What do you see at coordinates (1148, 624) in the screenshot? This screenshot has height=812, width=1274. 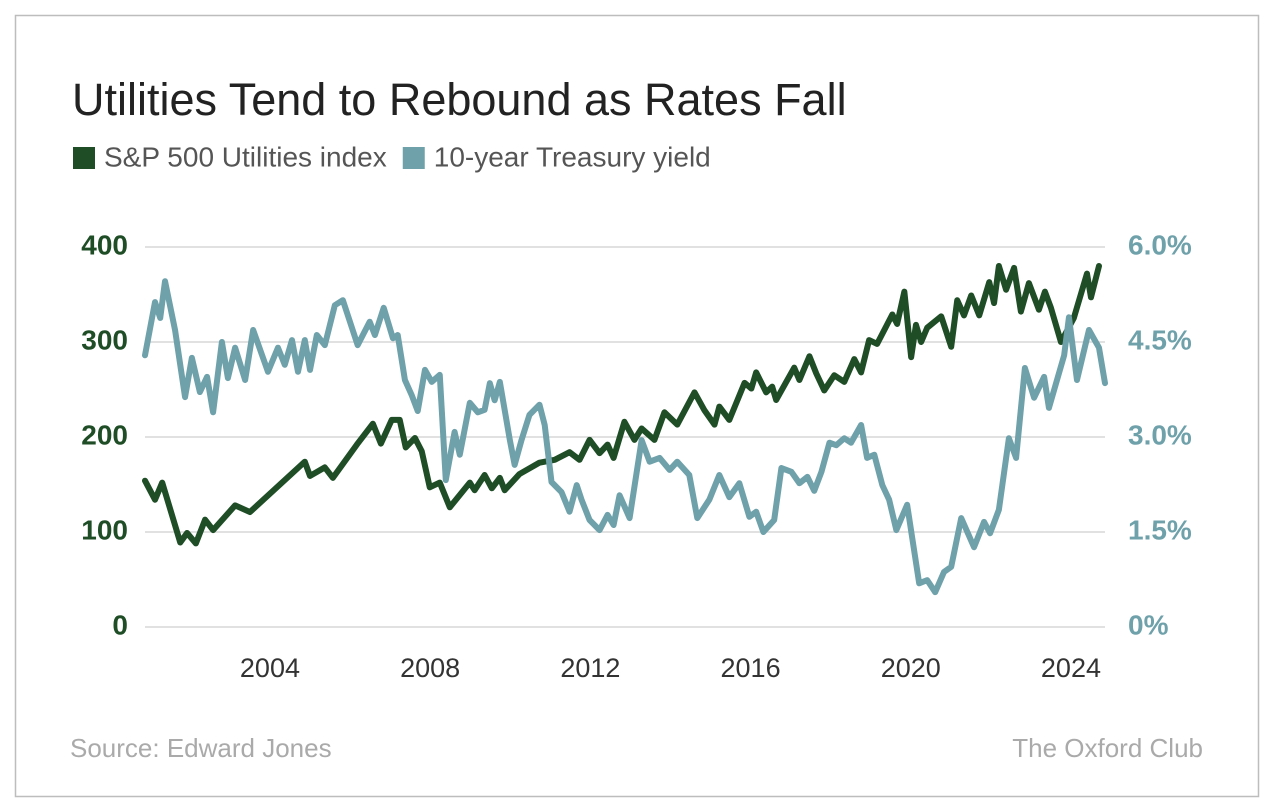 I see `y2-tick-label: 0%` at bounding box center [1148, 624].